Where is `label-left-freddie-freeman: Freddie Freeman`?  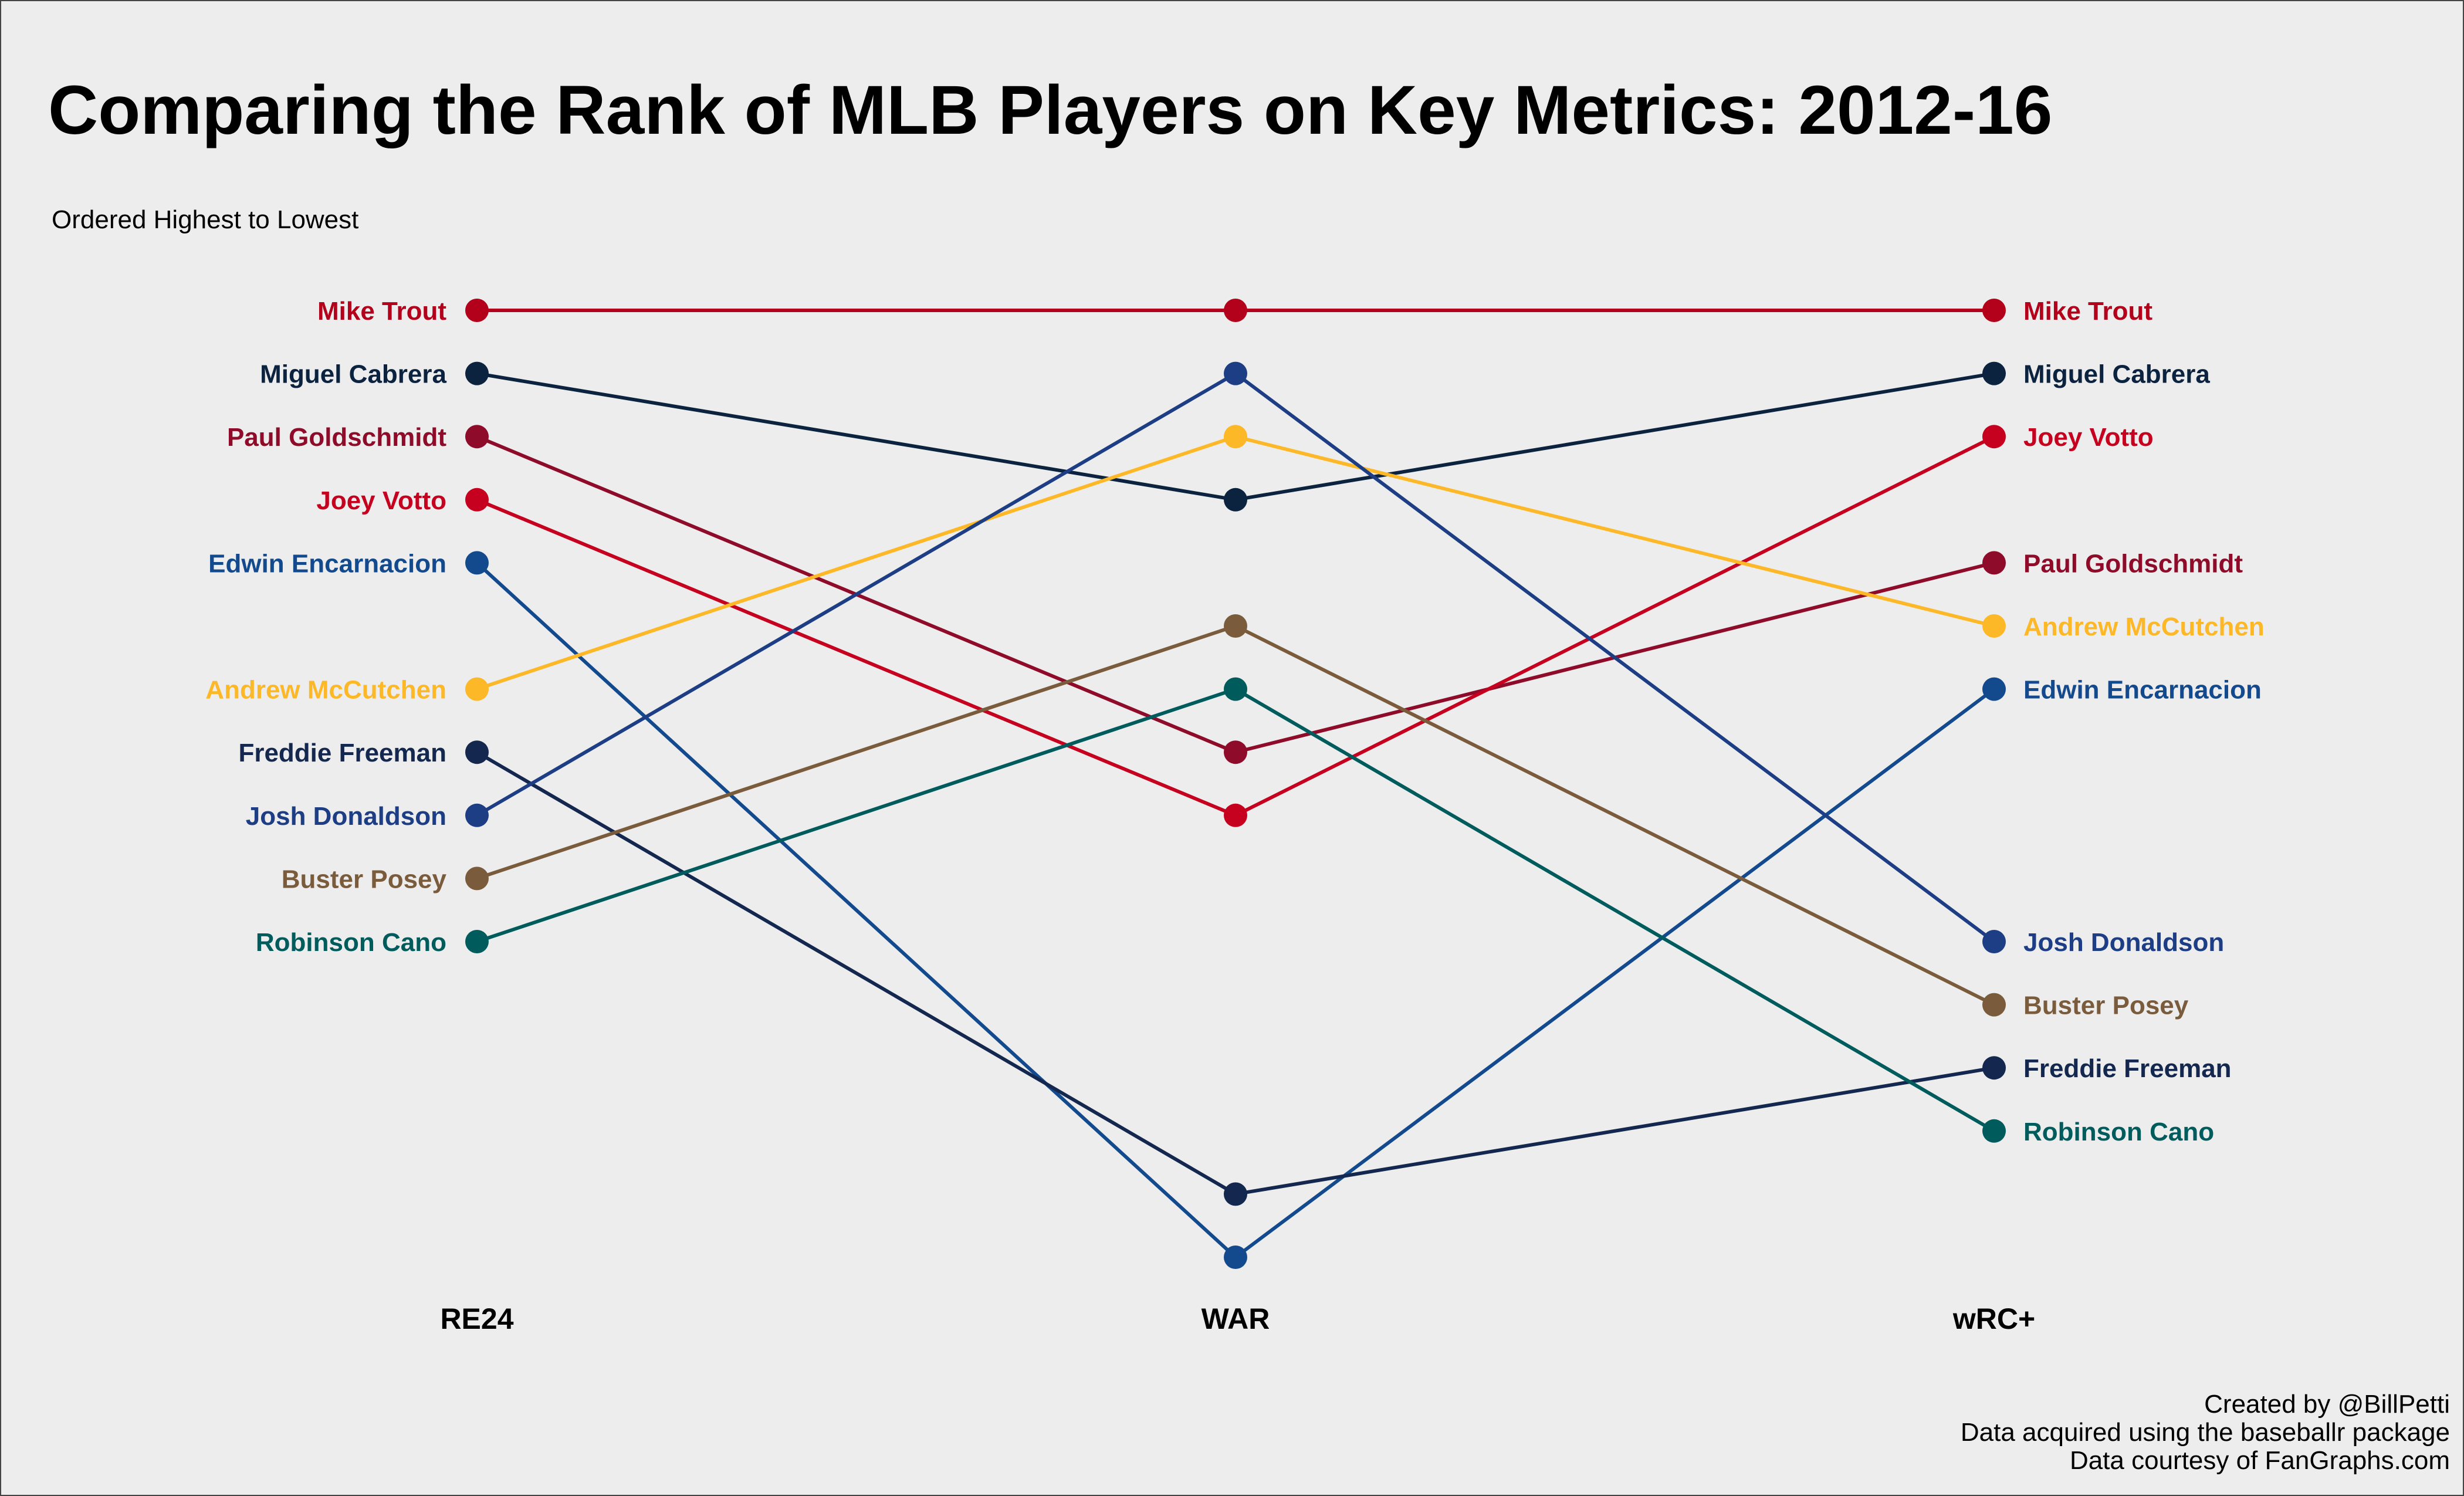 label-left-freddie-freeman: Freddie Freeman is located at coordinates (342, 753).